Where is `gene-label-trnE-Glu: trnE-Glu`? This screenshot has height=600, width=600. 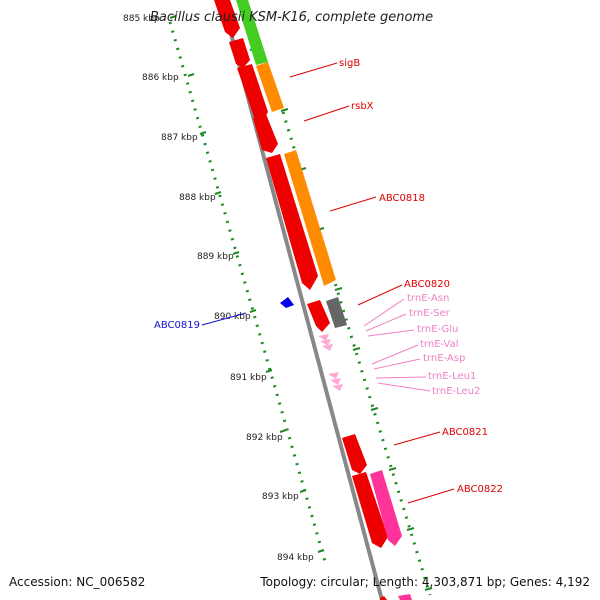 gene-label-trnE-Glu: trnE-Glu is located at coordinates (437, 329).